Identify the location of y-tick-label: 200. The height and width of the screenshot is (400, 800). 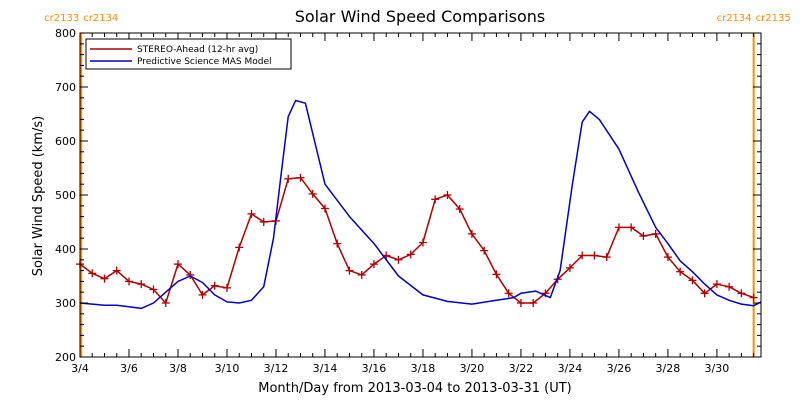
(65, 357).